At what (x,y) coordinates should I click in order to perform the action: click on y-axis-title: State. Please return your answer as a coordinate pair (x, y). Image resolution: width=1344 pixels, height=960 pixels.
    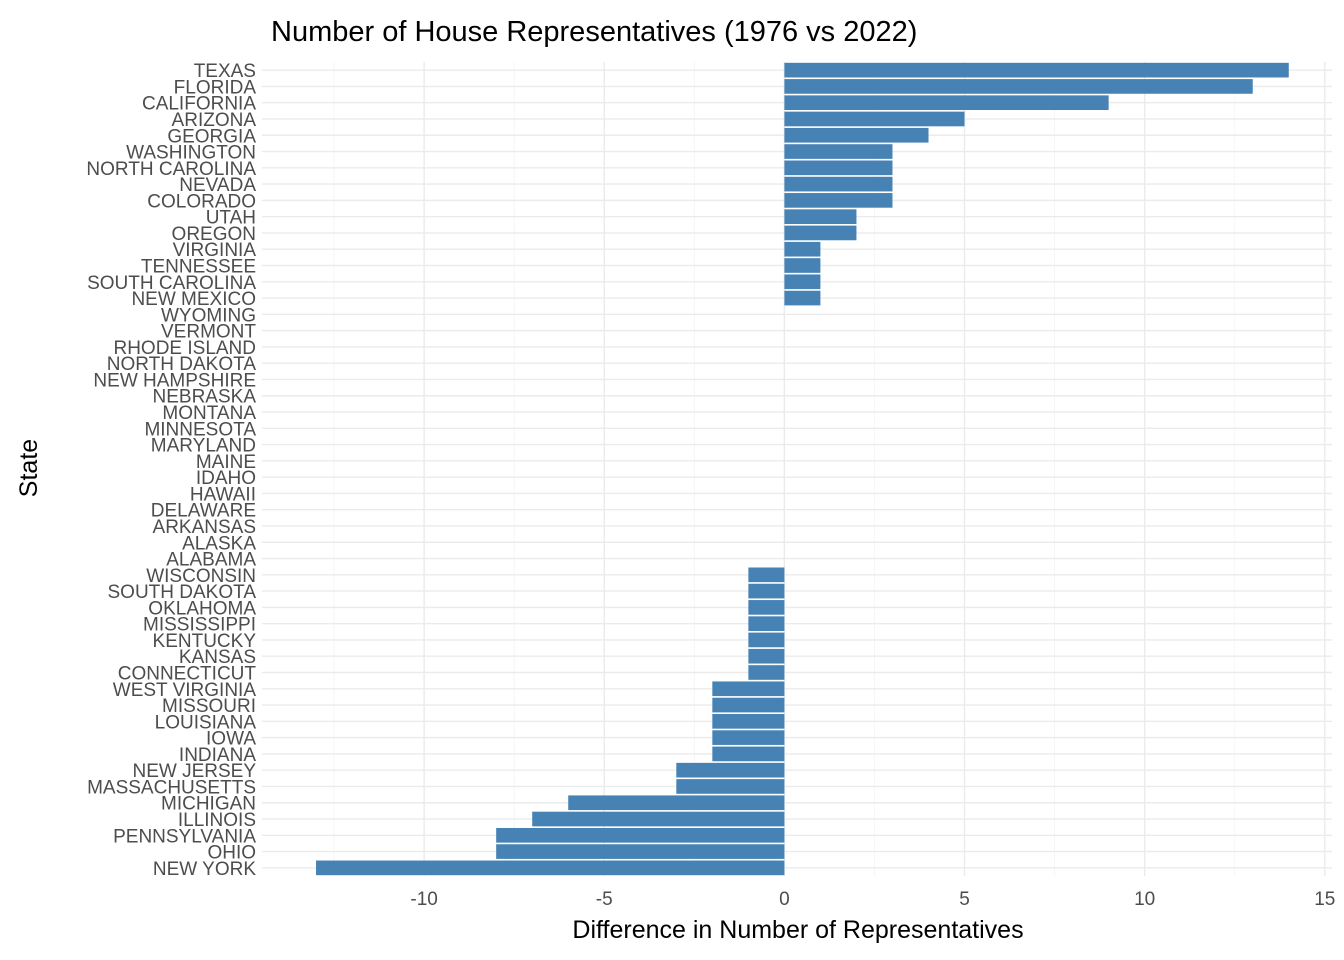
    Looking at the image, I should click on (29, 468).